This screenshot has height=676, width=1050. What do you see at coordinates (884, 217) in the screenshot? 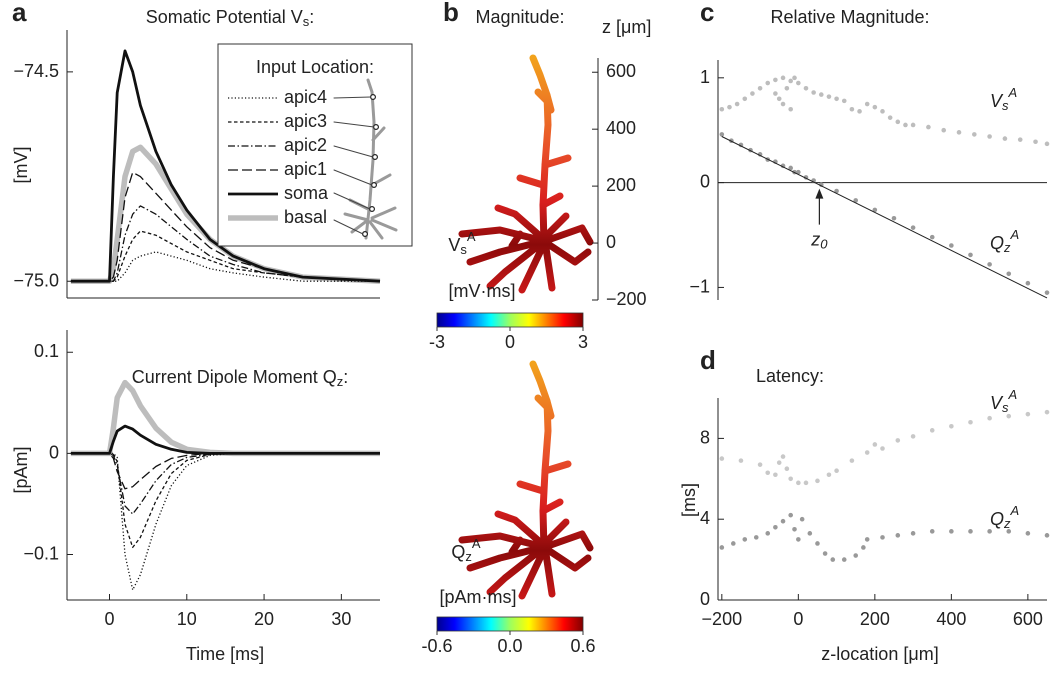
I see `fit-line` at bounding box center [884, 217].